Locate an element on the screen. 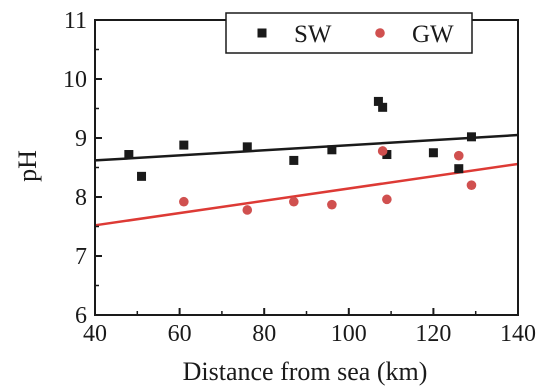 This screenshot has width=545, height=389. x-tick-label: 40 is located at coordinates (95, 334).